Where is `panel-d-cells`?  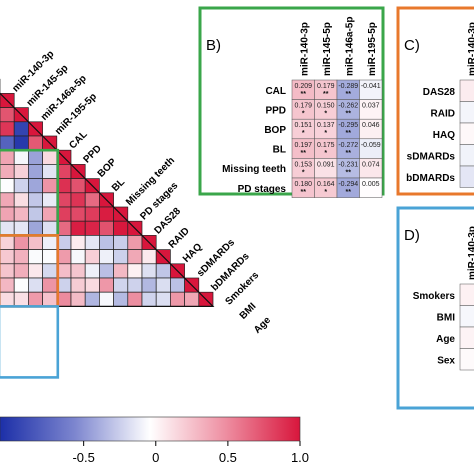
panel-d-cells is located at coordinates (466, 327).